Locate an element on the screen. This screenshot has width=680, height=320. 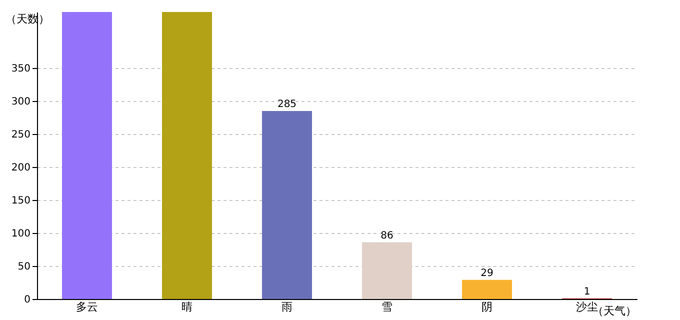
y-tick-label: 150 is located at coordinates (20, 201).